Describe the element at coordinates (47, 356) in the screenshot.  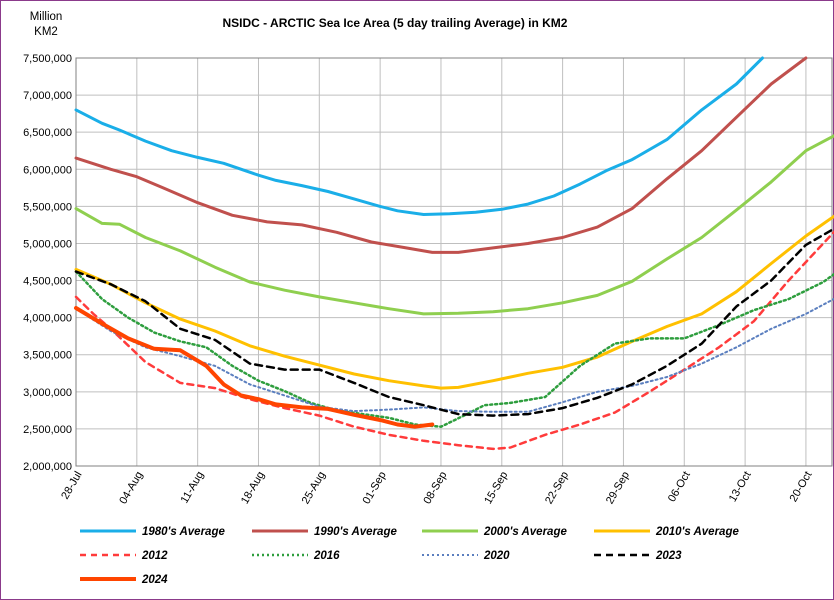
I see `y-tick-label: 3,500,000` at that location.